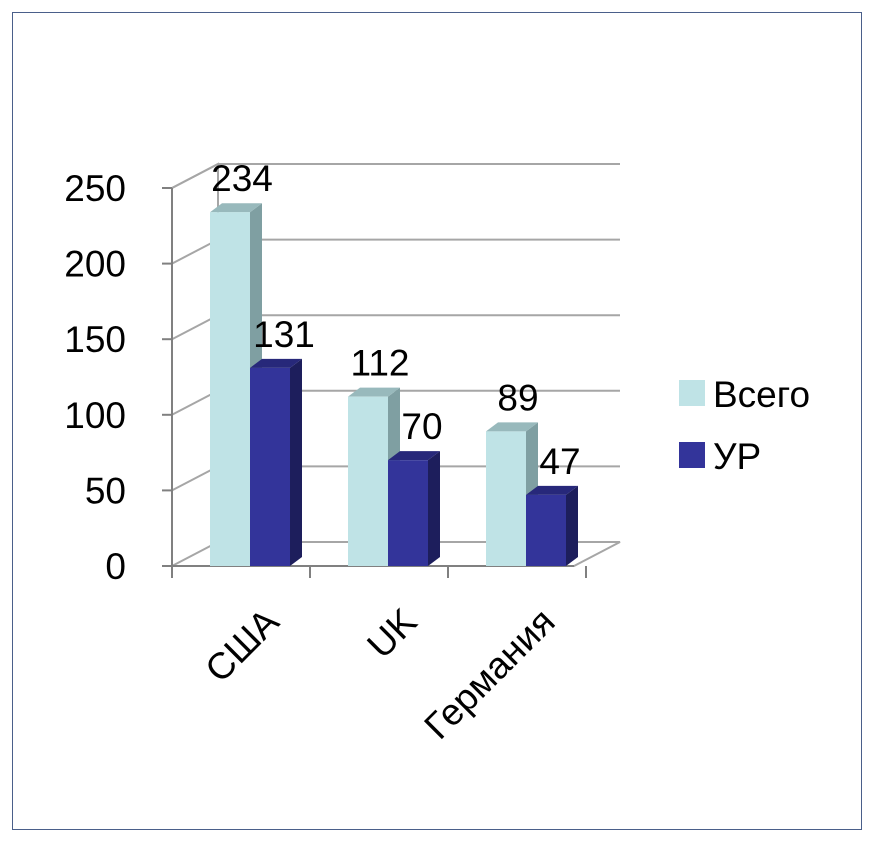 The height and width of the screenshot is (844, 874). What do you see at coordinates (195, 176) in the screenshot?
I see `gridline-side` at bounding box center [195, 176].